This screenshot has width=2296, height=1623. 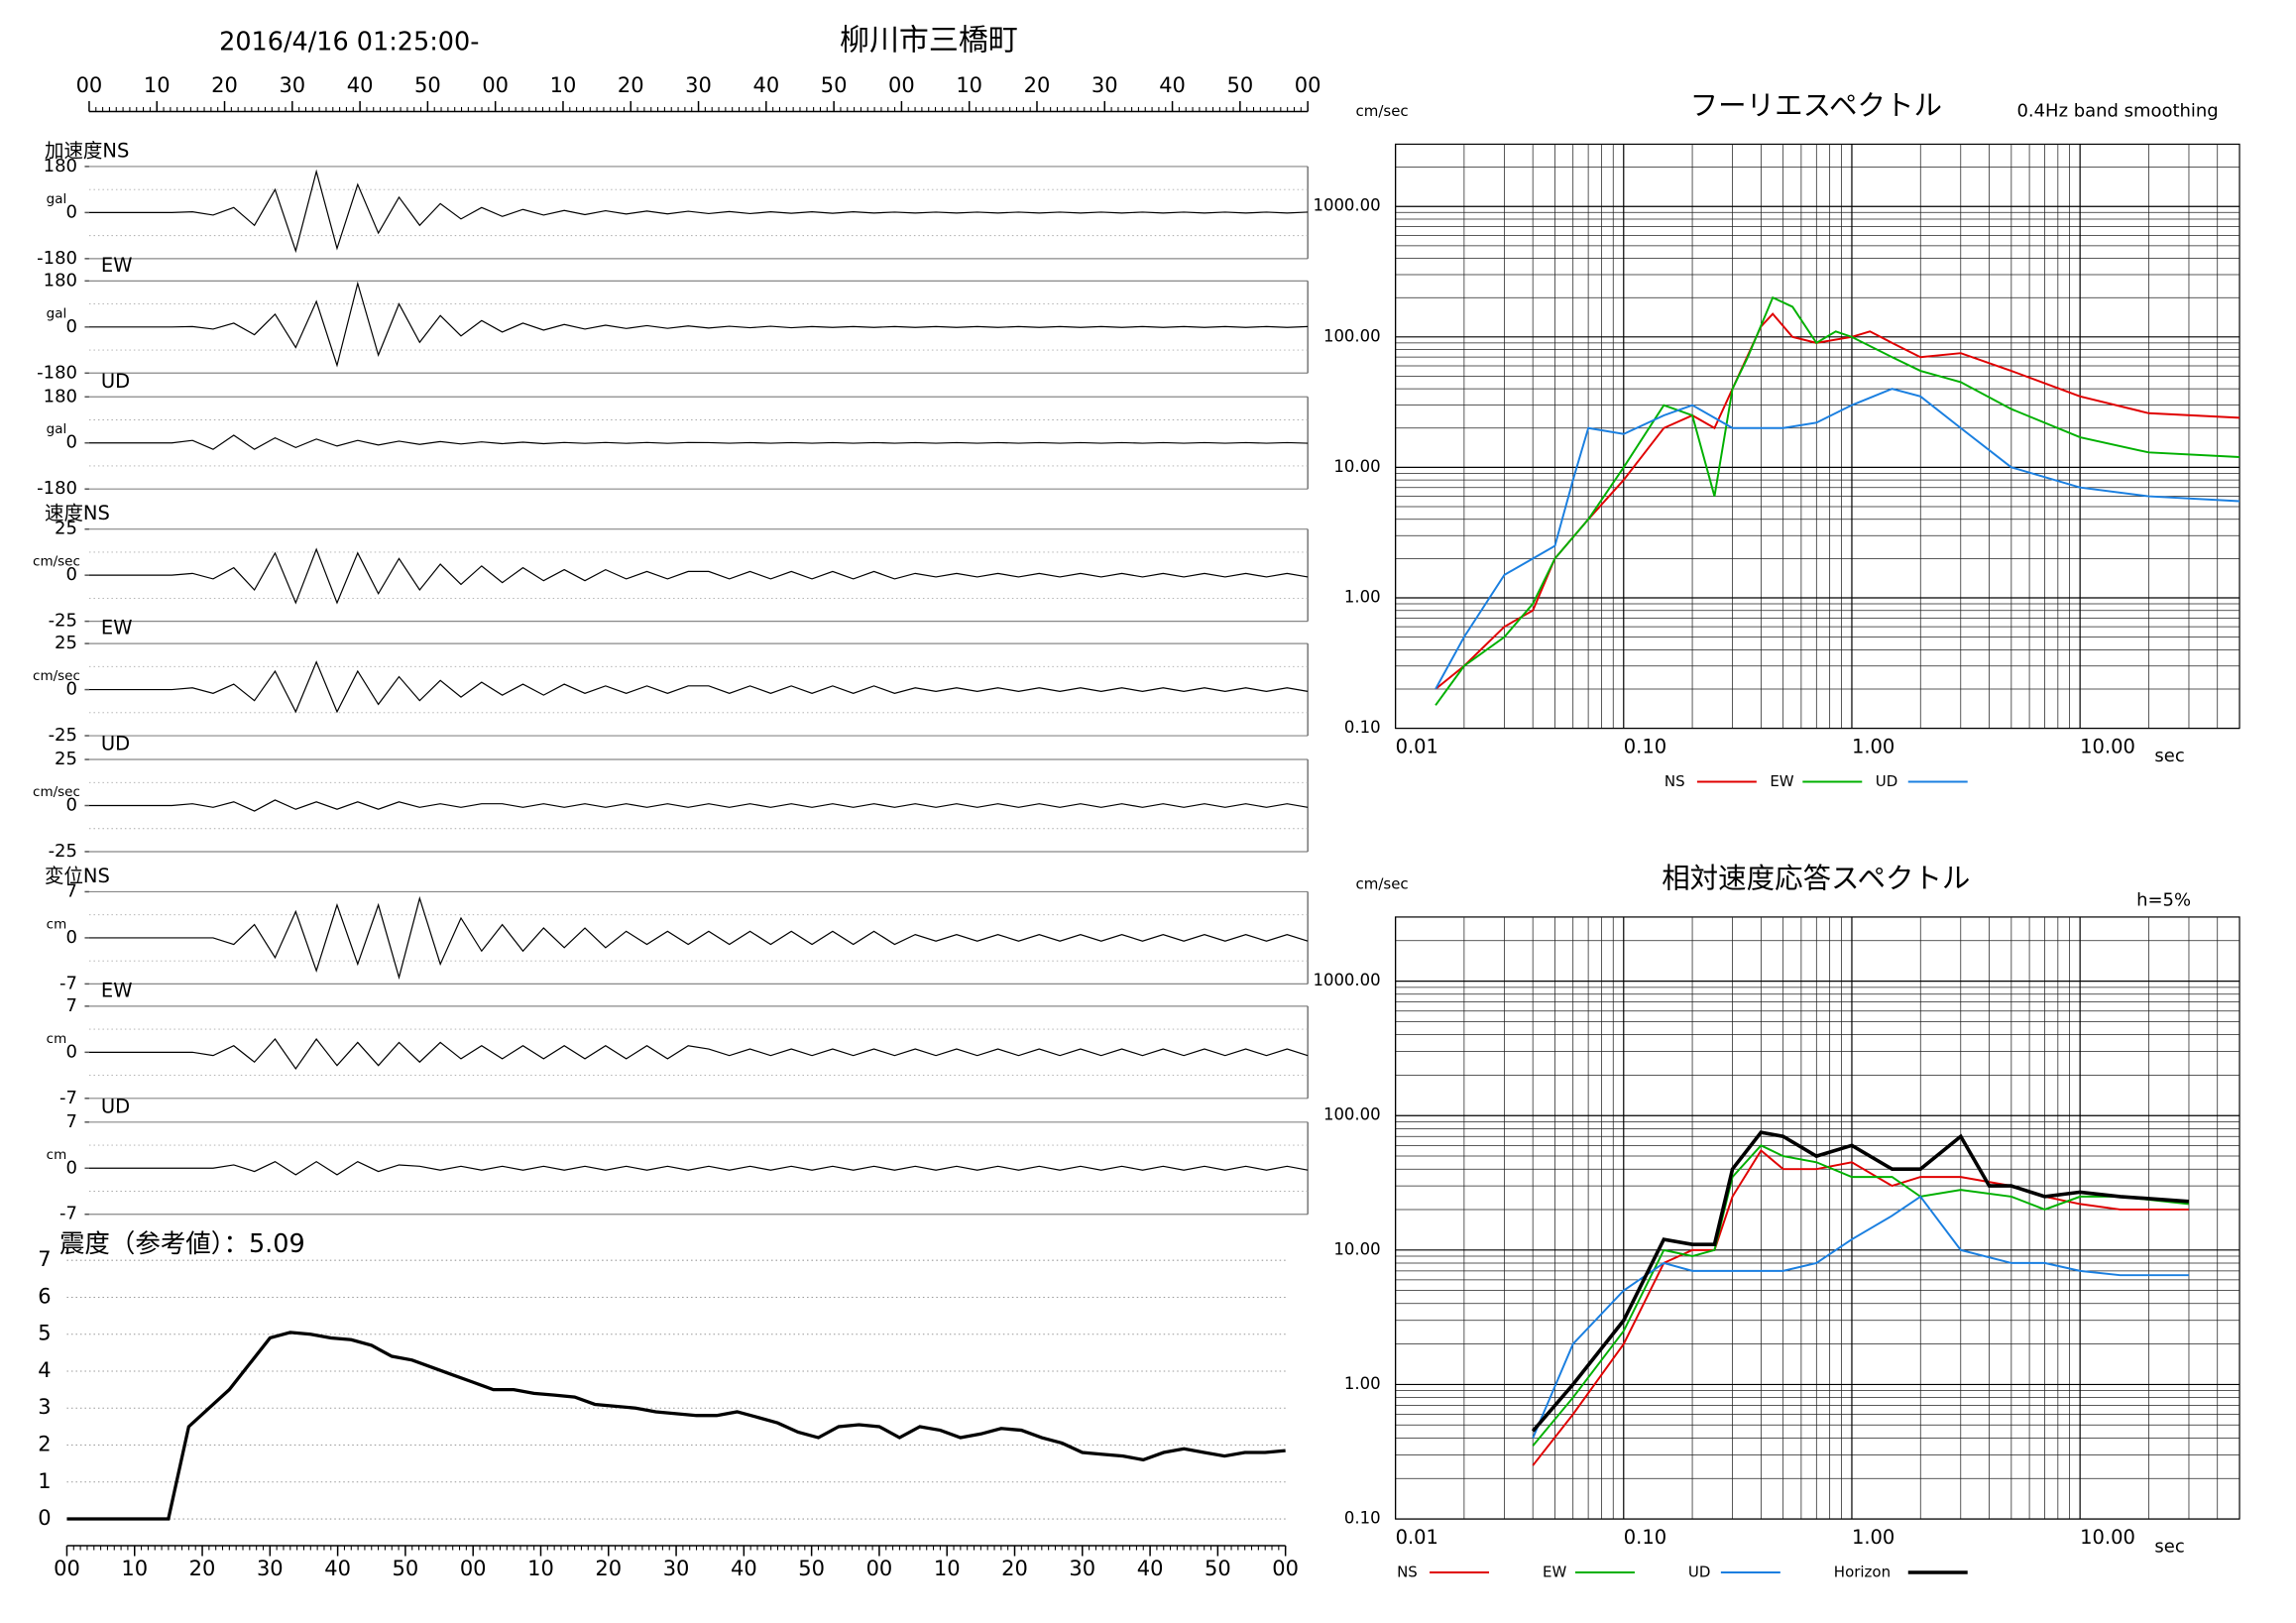 What do you see at coordinates (1645, 1537) in the screenshot?
I see `x-tick-label: 0.10` at bounding box center [1645, 1537].